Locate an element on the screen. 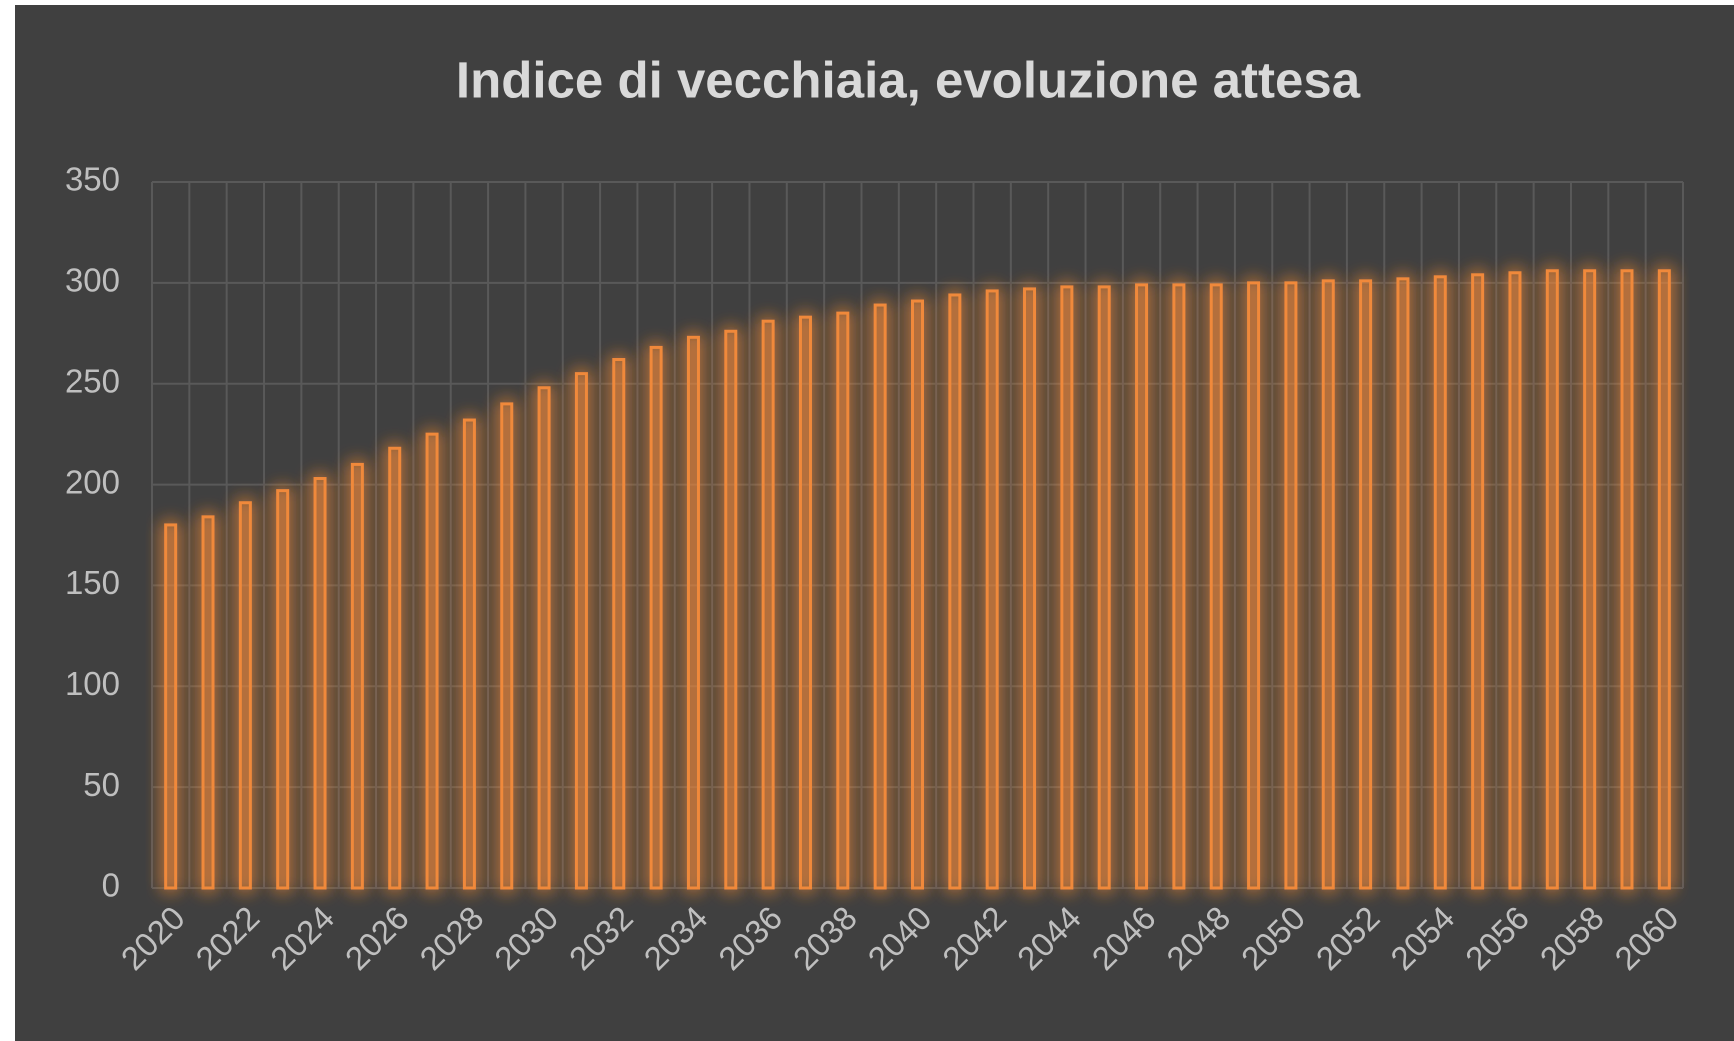 The width and height of the screenshot is (1734, 1041). y-tick-label: 0 is located at coordinates (111, 885).